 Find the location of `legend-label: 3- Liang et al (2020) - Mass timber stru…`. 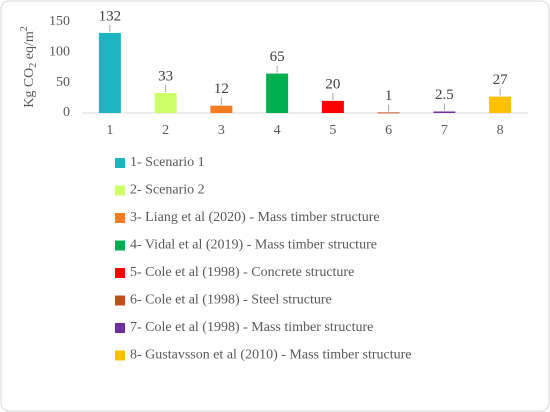

legend-label: 3- Liang et al (2020) - Mass timber stru… is located at coordinates (255, 217).